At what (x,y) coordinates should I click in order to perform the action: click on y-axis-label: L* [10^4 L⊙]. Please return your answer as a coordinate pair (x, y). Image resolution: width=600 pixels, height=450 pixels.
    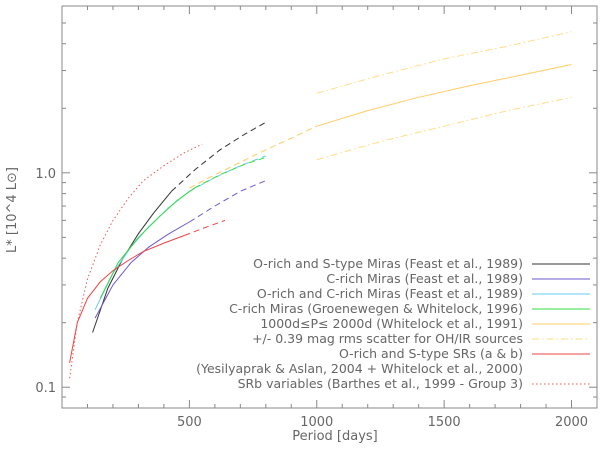
    Looking at the image, I should click on (12, 210).